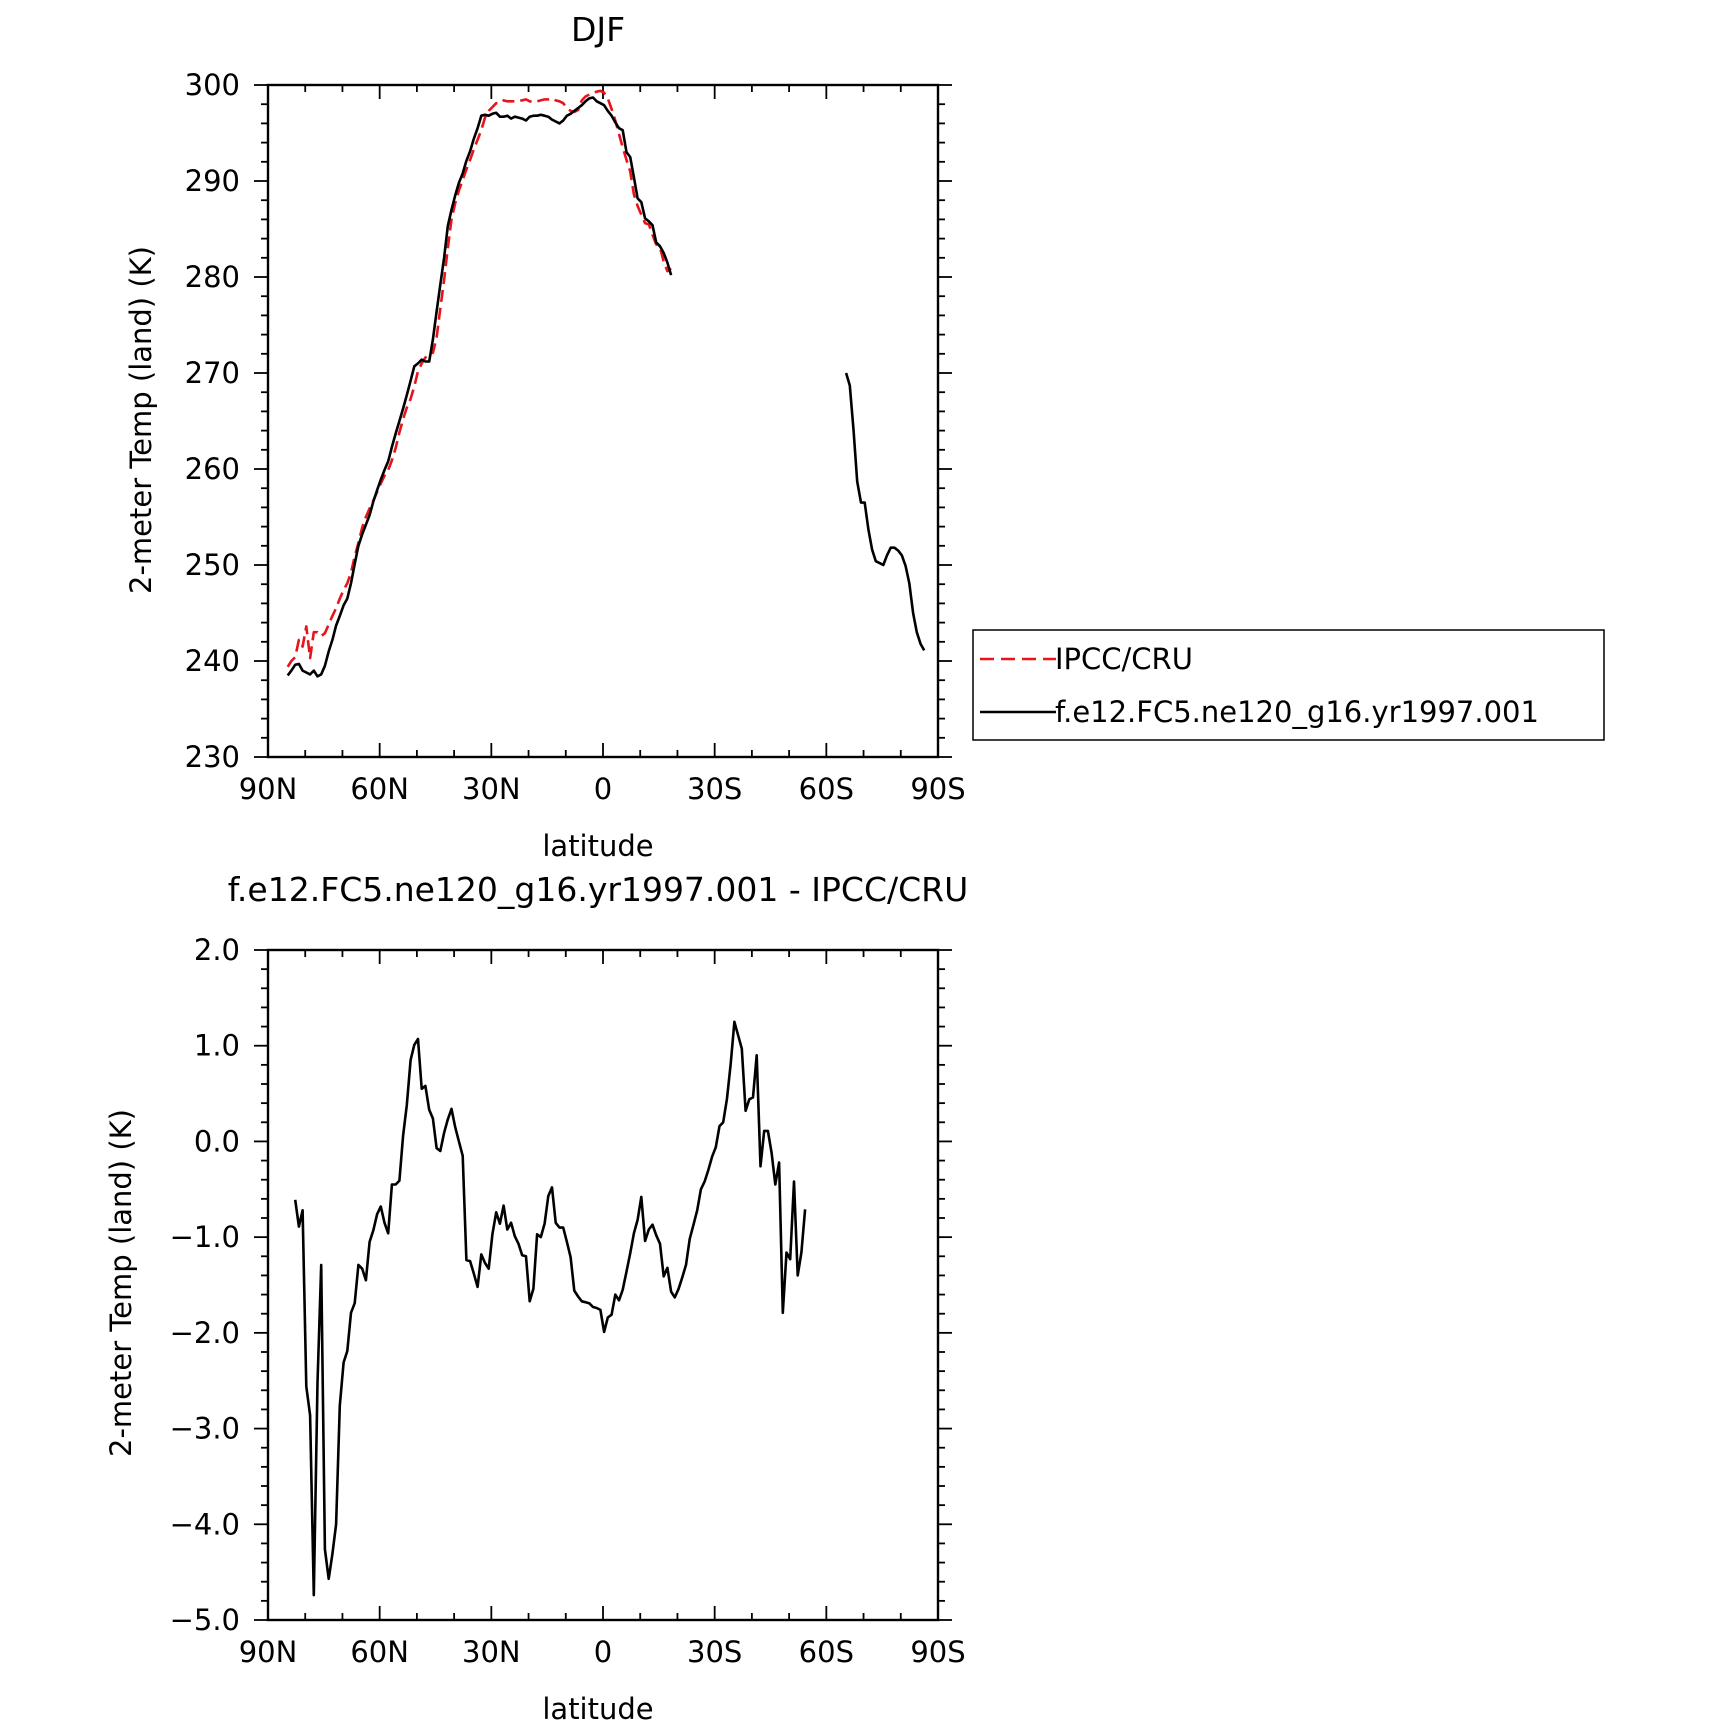  I want to click on legend-label-model: f.e12.FC5.ne120_g16.yr1997.001, so click(1297, 712).